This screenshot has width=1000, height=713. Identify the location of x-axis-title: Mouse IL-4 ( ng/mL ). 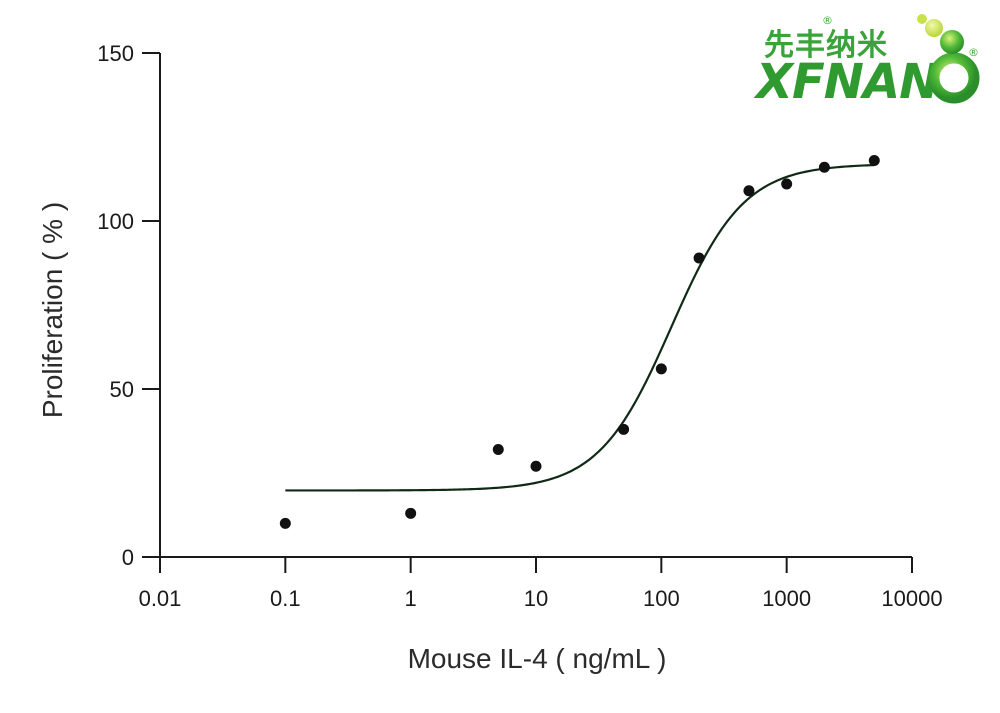
(537, 658).